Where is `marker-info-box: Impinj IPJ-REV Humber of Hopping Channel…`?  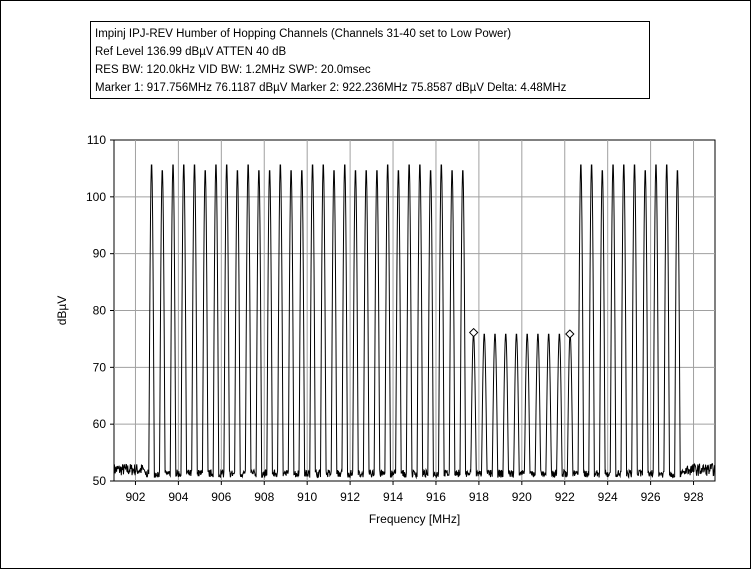 marker-info-box: Impinj IPJ-REV Humber of Hopping Channel… is located at coordinates (370, 60).